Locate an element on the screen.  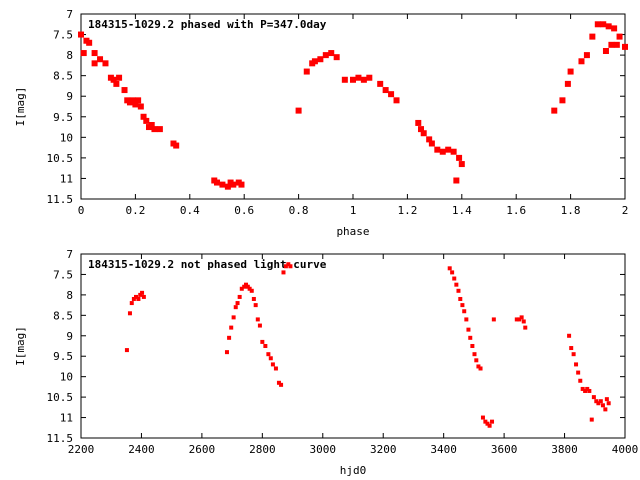
unphased-y-tick-label: 10.5 is located at coordinates (60, 397).